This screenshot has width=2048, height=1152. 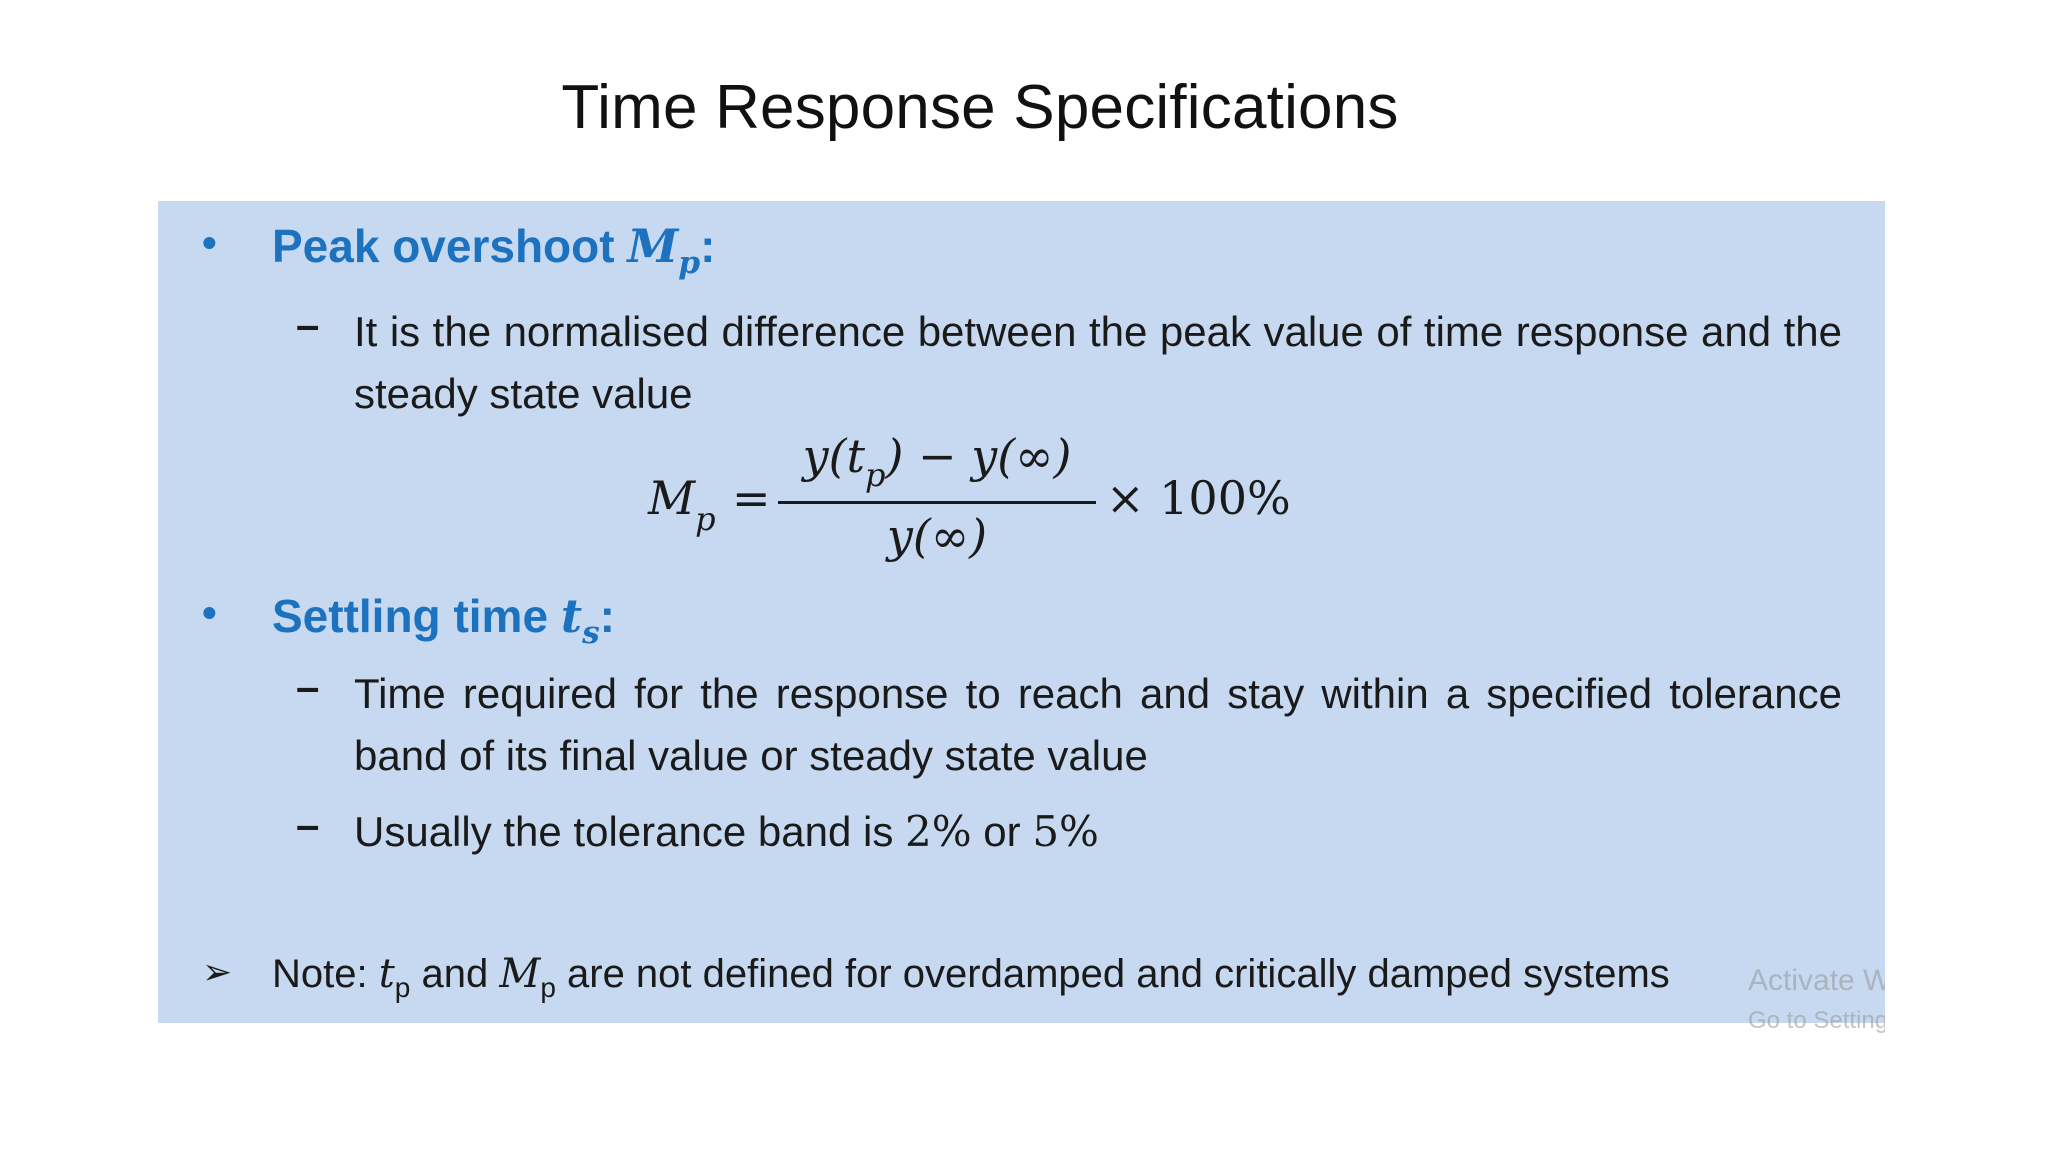 I want to click on tolerance-value-5pct: 5%, so click(x=1065, y=831).